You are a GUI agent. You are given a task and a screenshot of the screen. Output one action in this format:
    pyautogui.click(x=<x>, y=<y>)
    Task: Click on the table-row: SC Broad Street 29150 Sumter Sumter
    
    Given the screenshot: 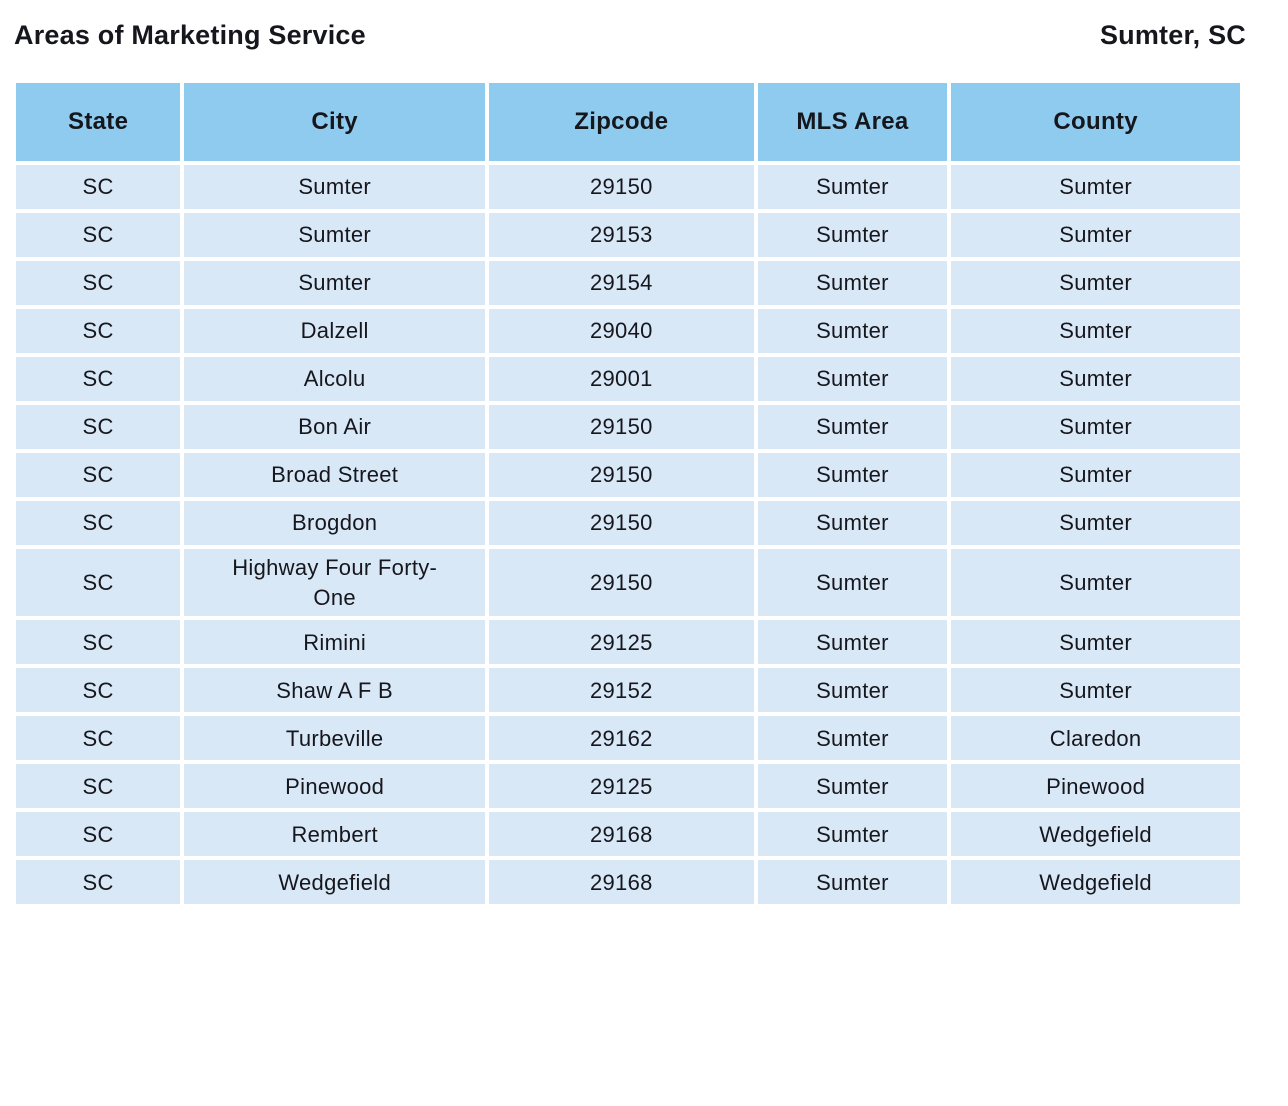 What is the action you would take?
    pyautogui.click(x=628, y=475)
    